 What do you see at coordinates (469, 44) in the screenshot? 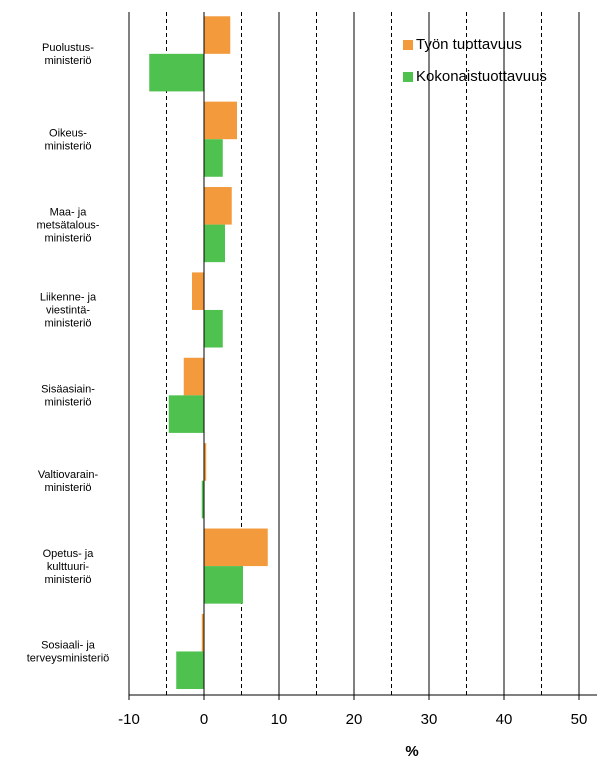
I see `legend-label: Työn tuottavuus` at bounding box center [469, 44].